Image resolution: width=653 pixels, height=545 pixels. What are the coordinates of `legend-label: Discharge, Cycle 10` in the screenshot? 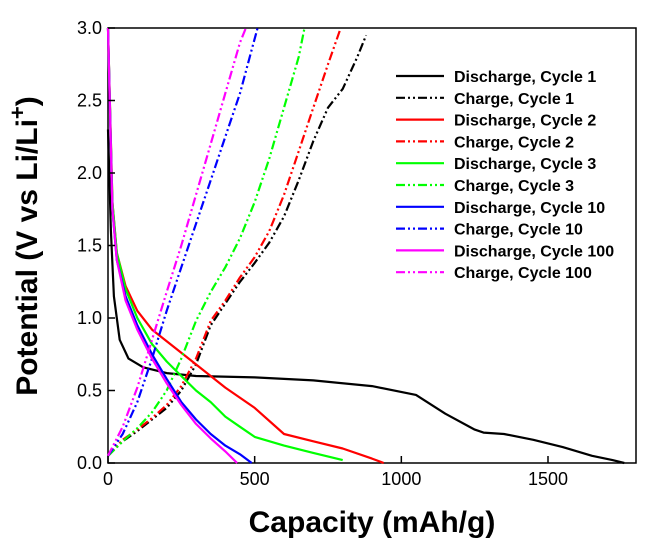 It's located at (529, 208).